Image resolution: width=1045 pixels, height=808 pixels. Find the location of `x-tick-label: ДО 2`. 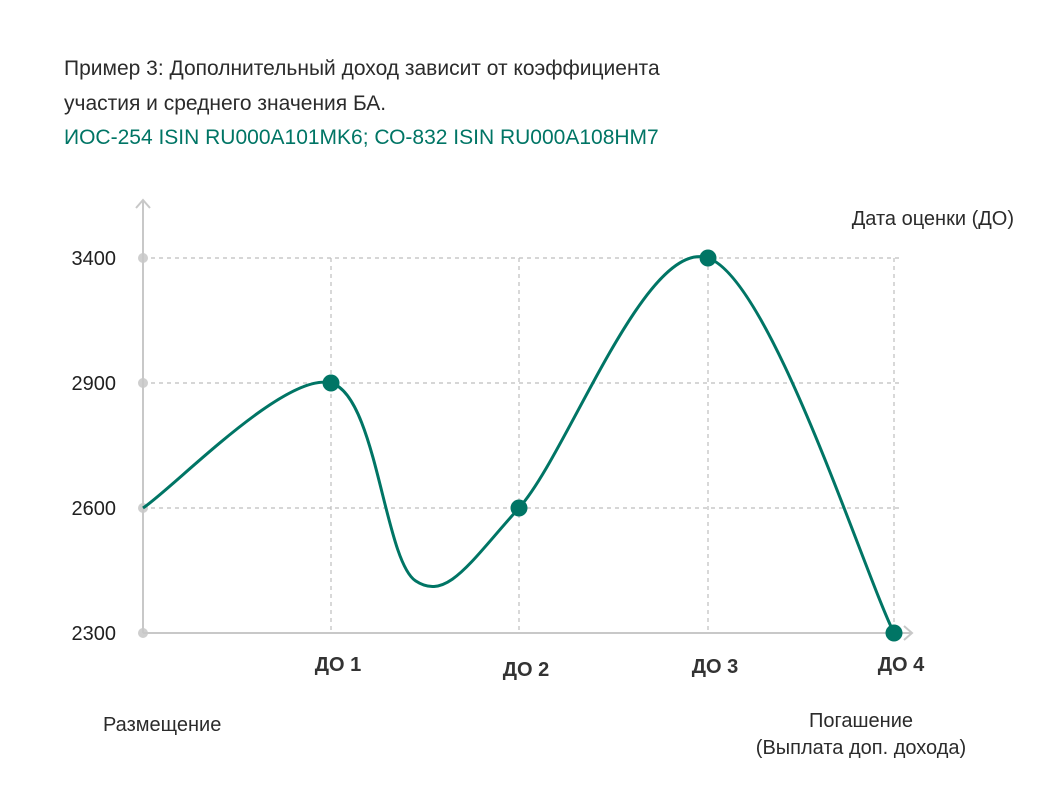

x-tick-label: ДО 2 is located at coordinates (526, 670).